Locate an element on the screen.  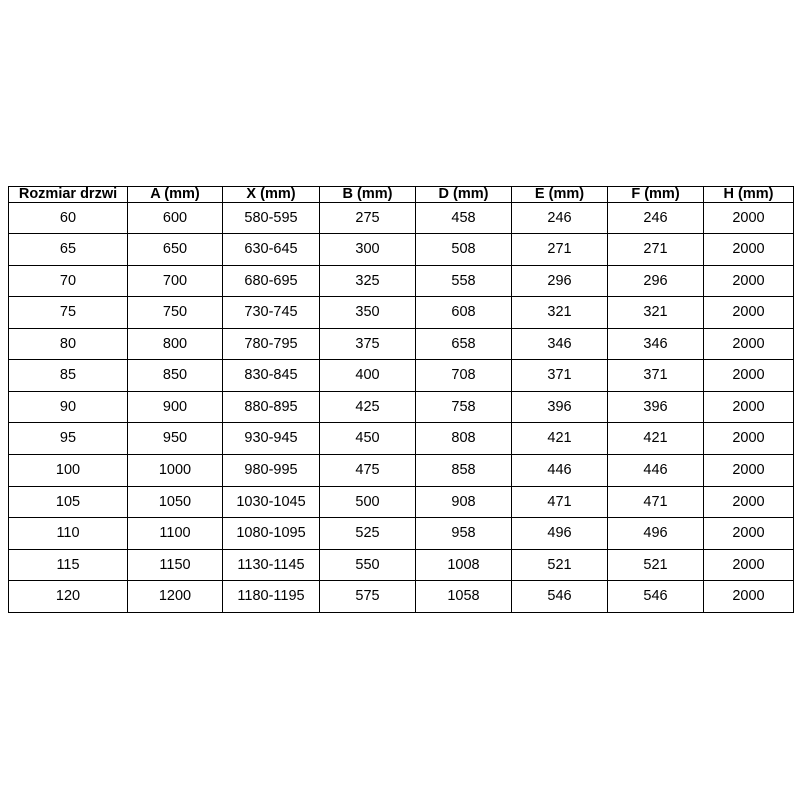
table-cell: 700 is located at coordinates (175, 281).